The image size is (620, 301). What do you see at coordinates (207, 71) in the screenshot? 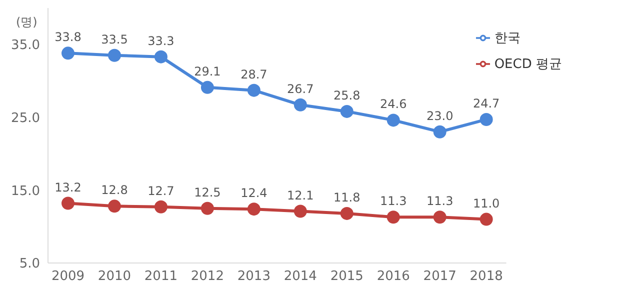
I see `data-label: 29.1` at bounding box center [207, 71].